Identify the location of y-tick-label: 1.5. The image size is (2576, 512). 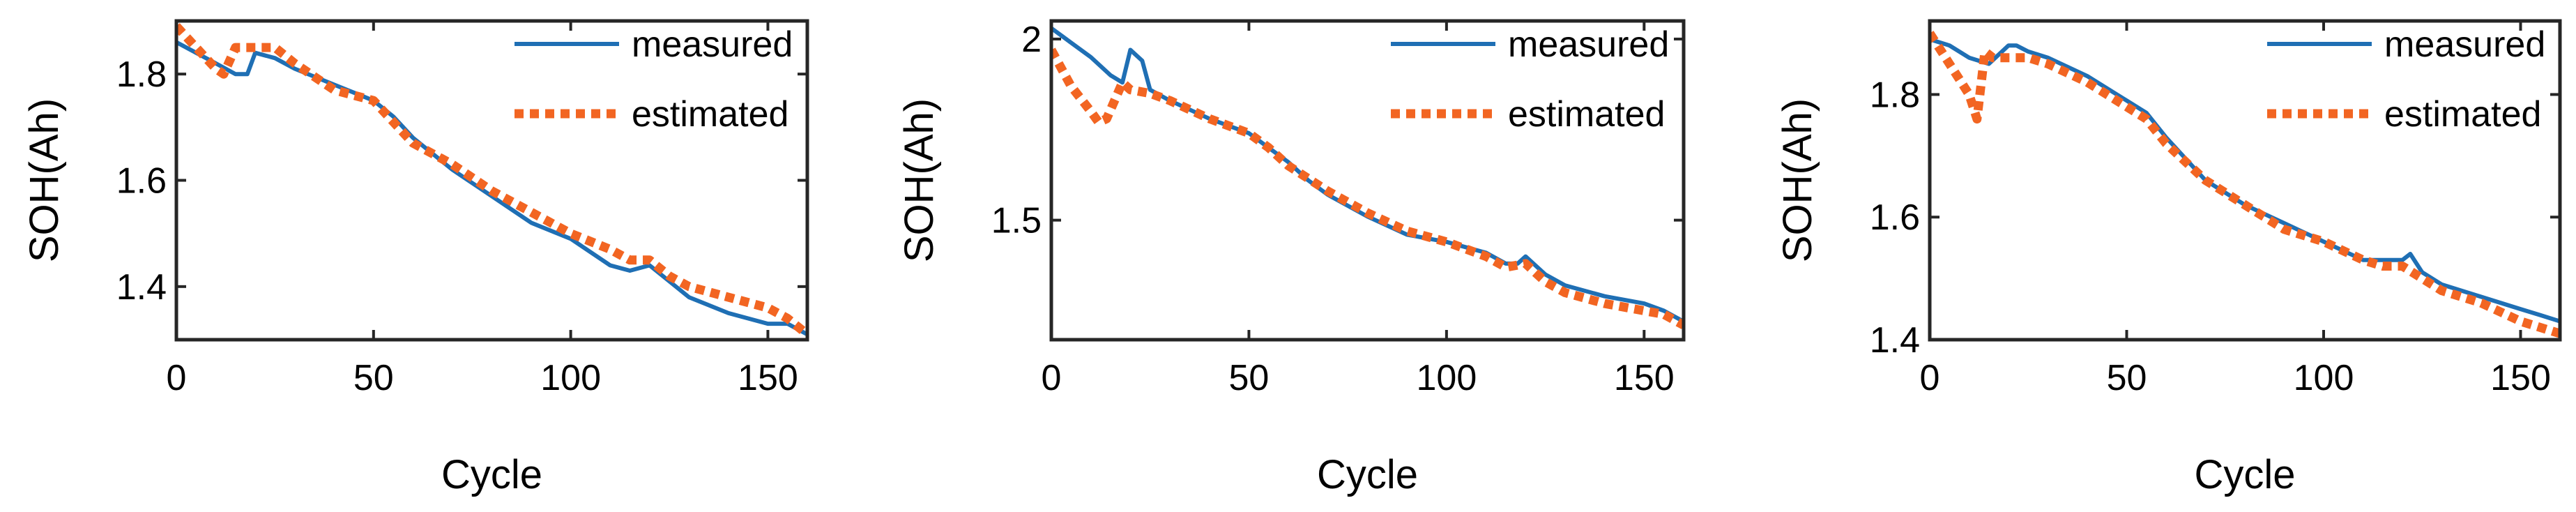
(1017, 221).